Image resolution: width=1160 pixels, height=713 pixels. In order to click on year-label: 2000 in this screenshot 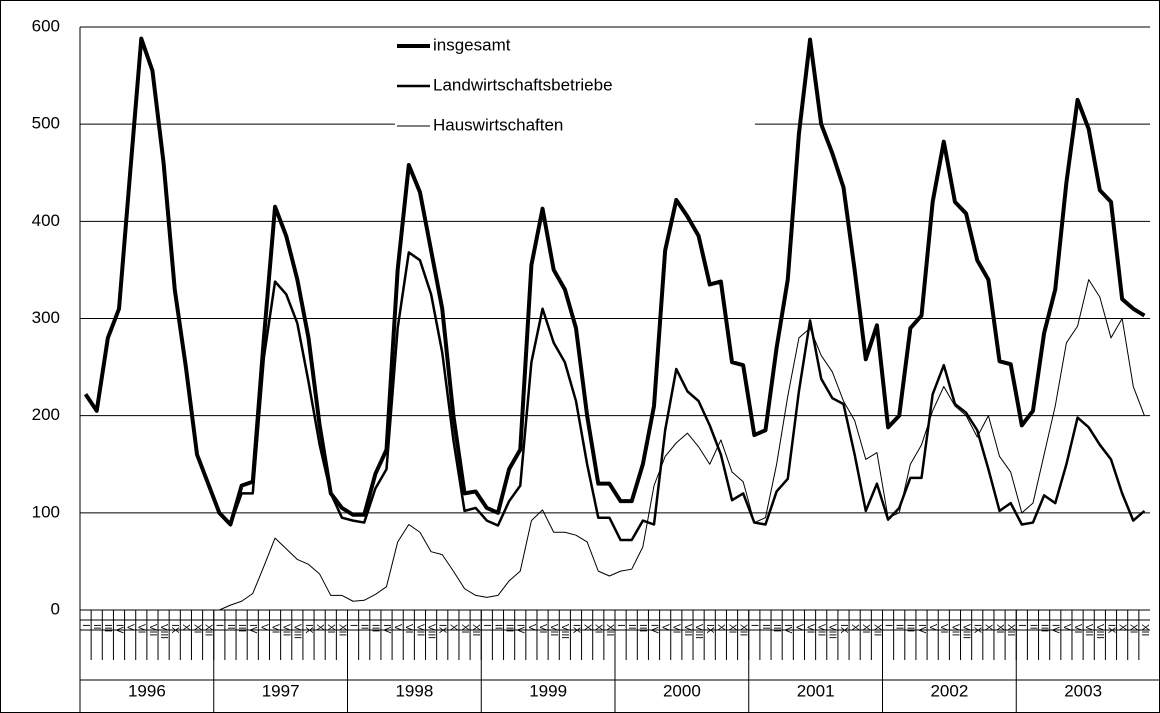, I will do `click(682, 690)`.